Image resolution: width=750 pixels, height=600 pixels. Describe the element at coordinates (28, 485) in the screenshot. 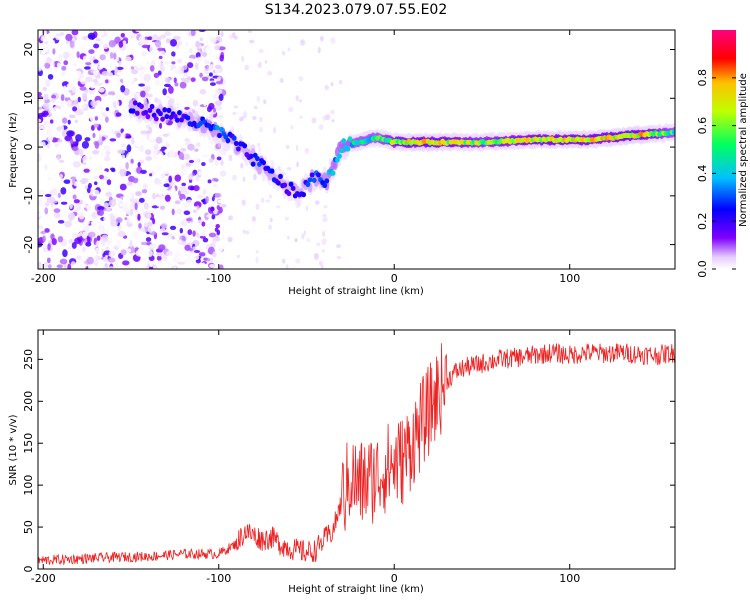

I see `y-tick-label: 100` at that location.